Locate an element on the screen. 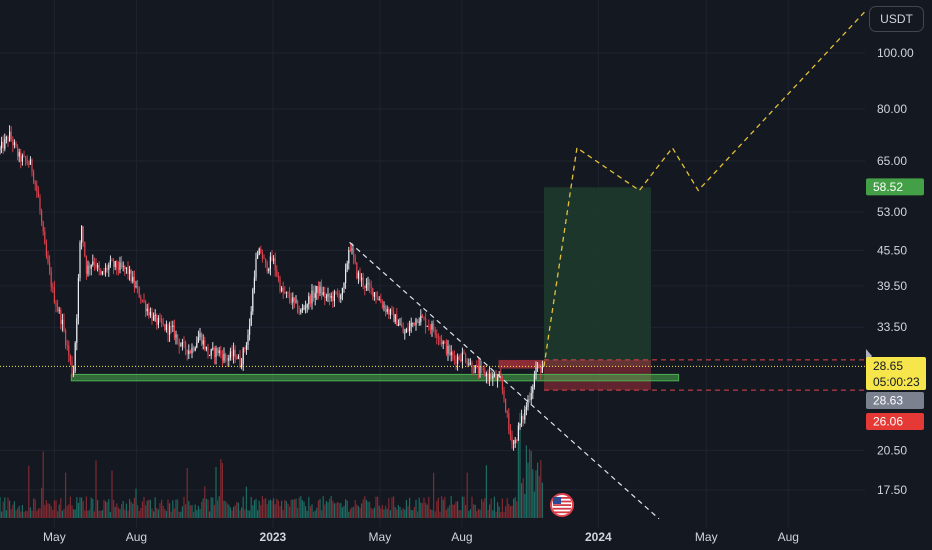 The height and width of the screenshot is (550, 932). time-axis: May Aug 2023 May Aug 2024 May Aug is located at coordinates (421, 537).